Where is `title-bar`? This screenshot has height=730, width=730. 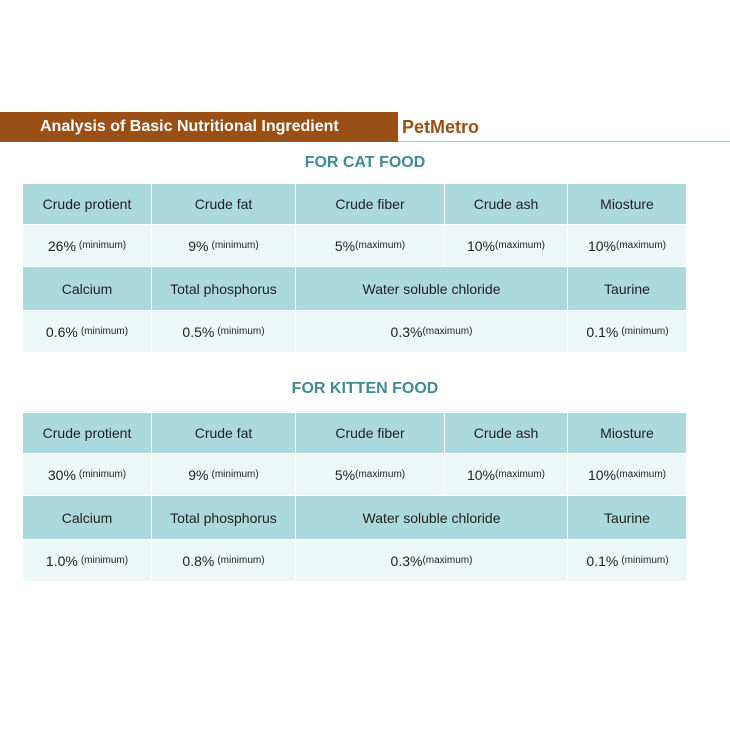 title-bar is located at coordinates (199, 127).